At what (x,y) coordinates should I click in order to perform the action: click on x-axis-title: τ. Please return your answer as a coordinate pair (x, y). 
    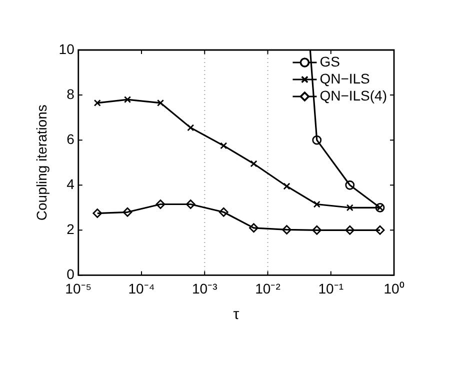
    Looking at the image, I should click on (236, 315).